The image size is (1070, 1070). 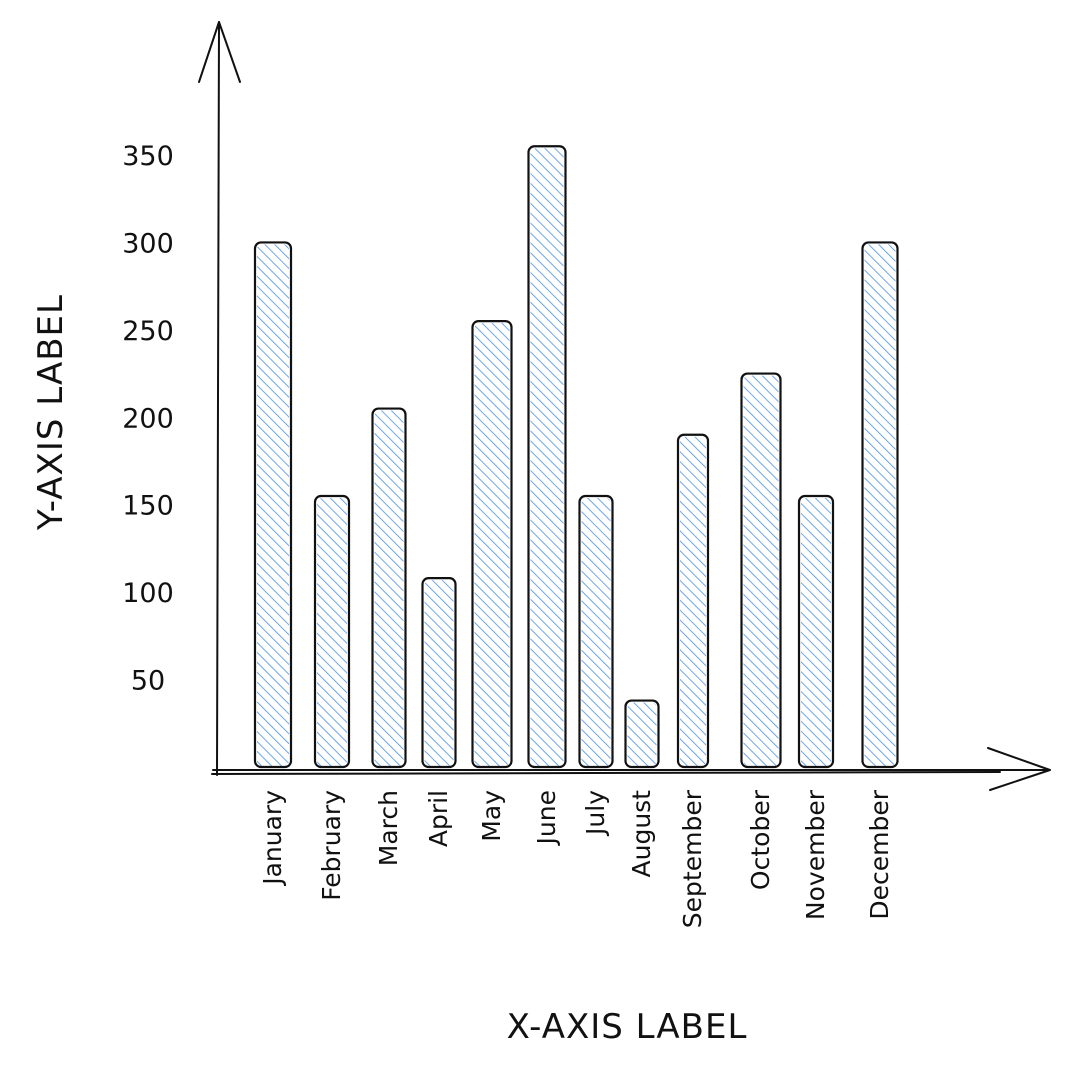 What do you see at coordinates (148, 506) in the screenshot?
I see `y-tick-label: 150` at bounding box center [148, 506].